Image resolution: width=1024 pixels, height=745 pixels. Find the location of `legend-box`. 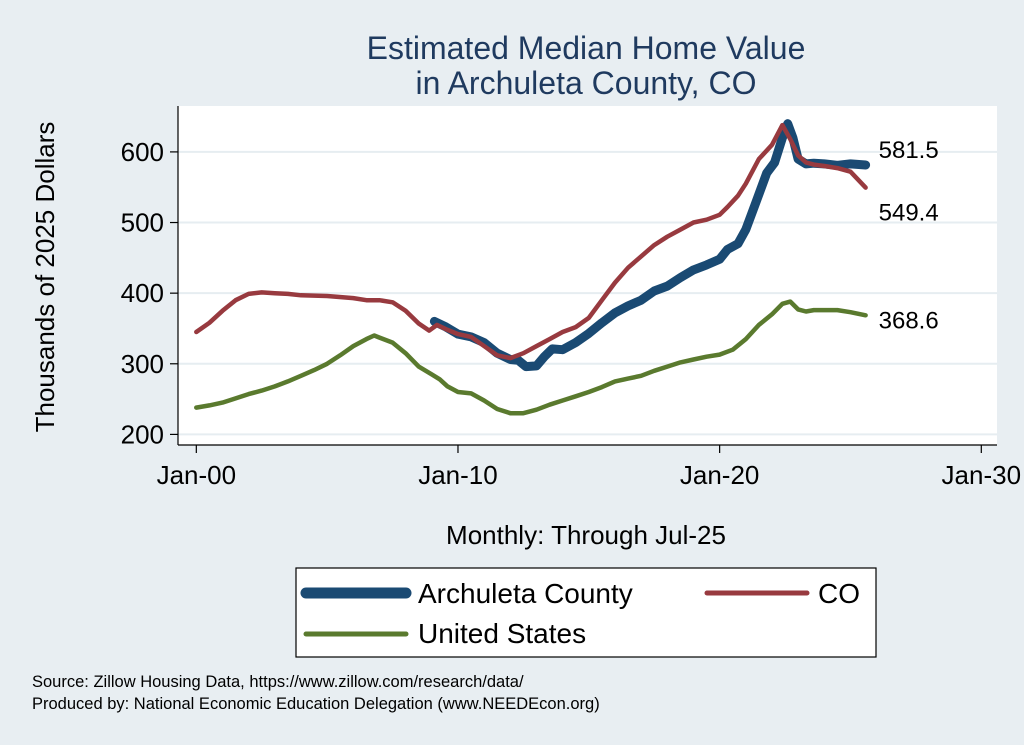

legend-box is located at coordinates (586, 612).